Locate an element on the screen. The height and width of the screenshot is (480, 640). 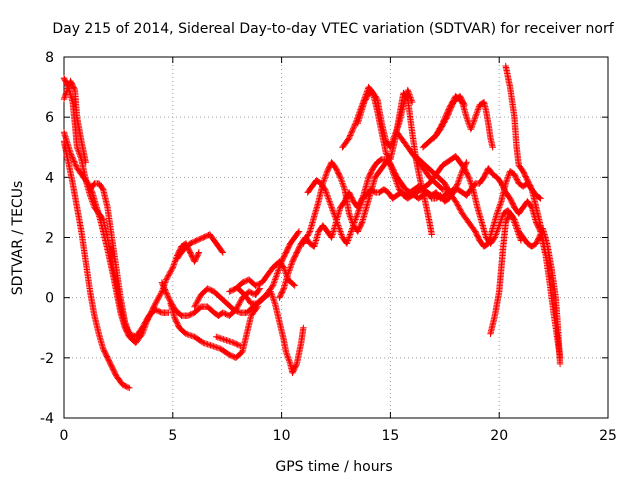
x-tick-label: 0 is located at coordinates (64, 436).